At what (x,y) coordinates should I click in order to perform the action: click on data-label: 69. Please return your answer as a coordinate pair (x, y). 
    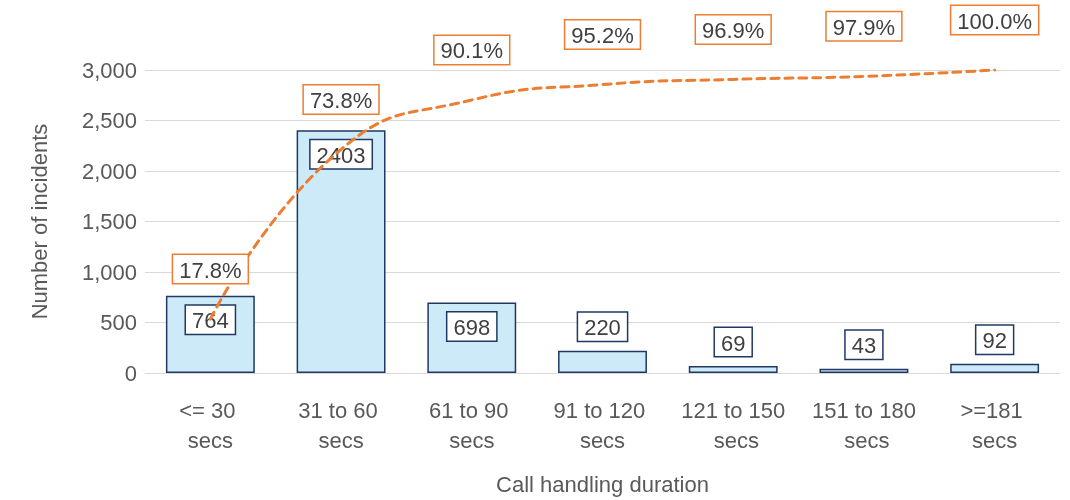
    Looking at the image, I should click on (733, 343).